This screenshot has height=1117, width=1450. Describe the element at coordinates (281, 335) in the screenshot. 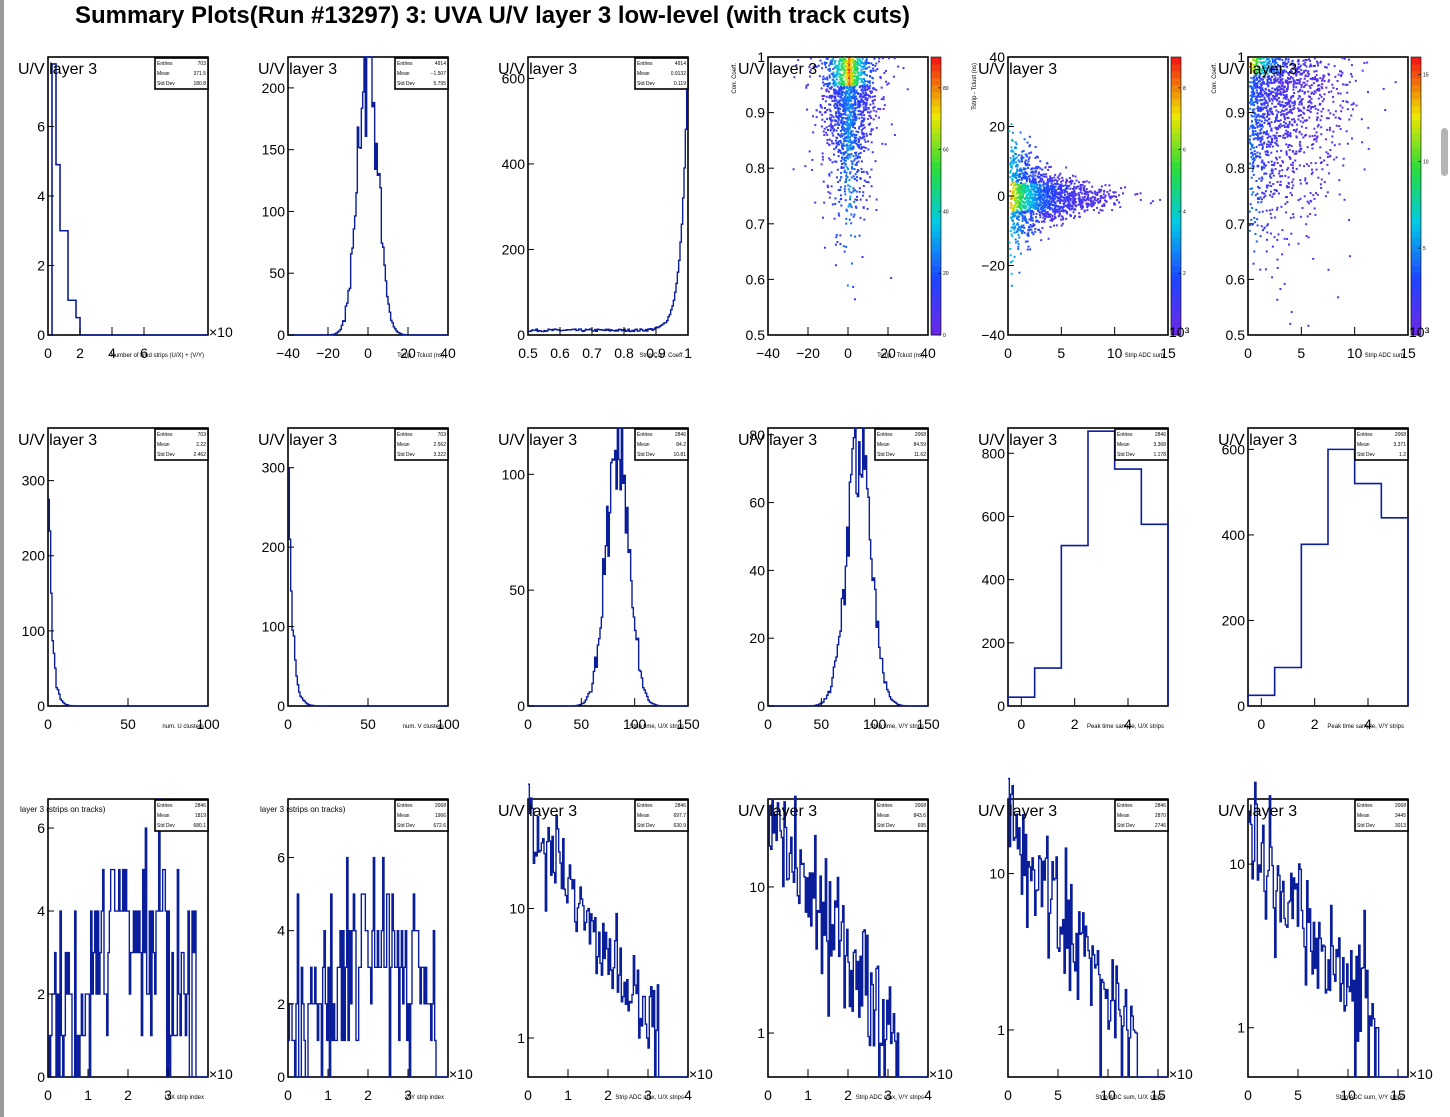

I see `y-tick-label: 0` at that location.